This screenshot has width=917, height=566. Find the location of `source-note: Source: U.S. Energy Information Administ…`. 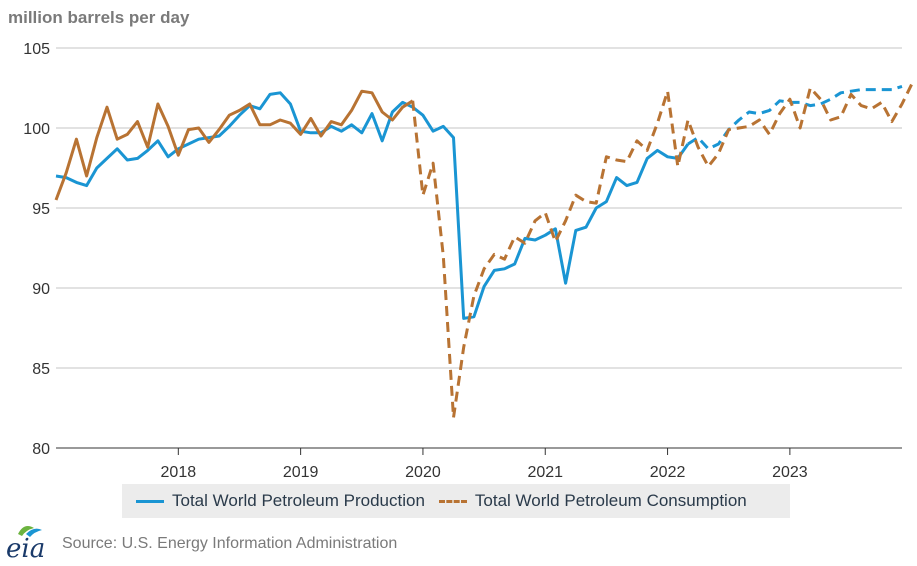

source-note: Source: U.S. Energy Information Administ… is located at coordinates (230, 543).